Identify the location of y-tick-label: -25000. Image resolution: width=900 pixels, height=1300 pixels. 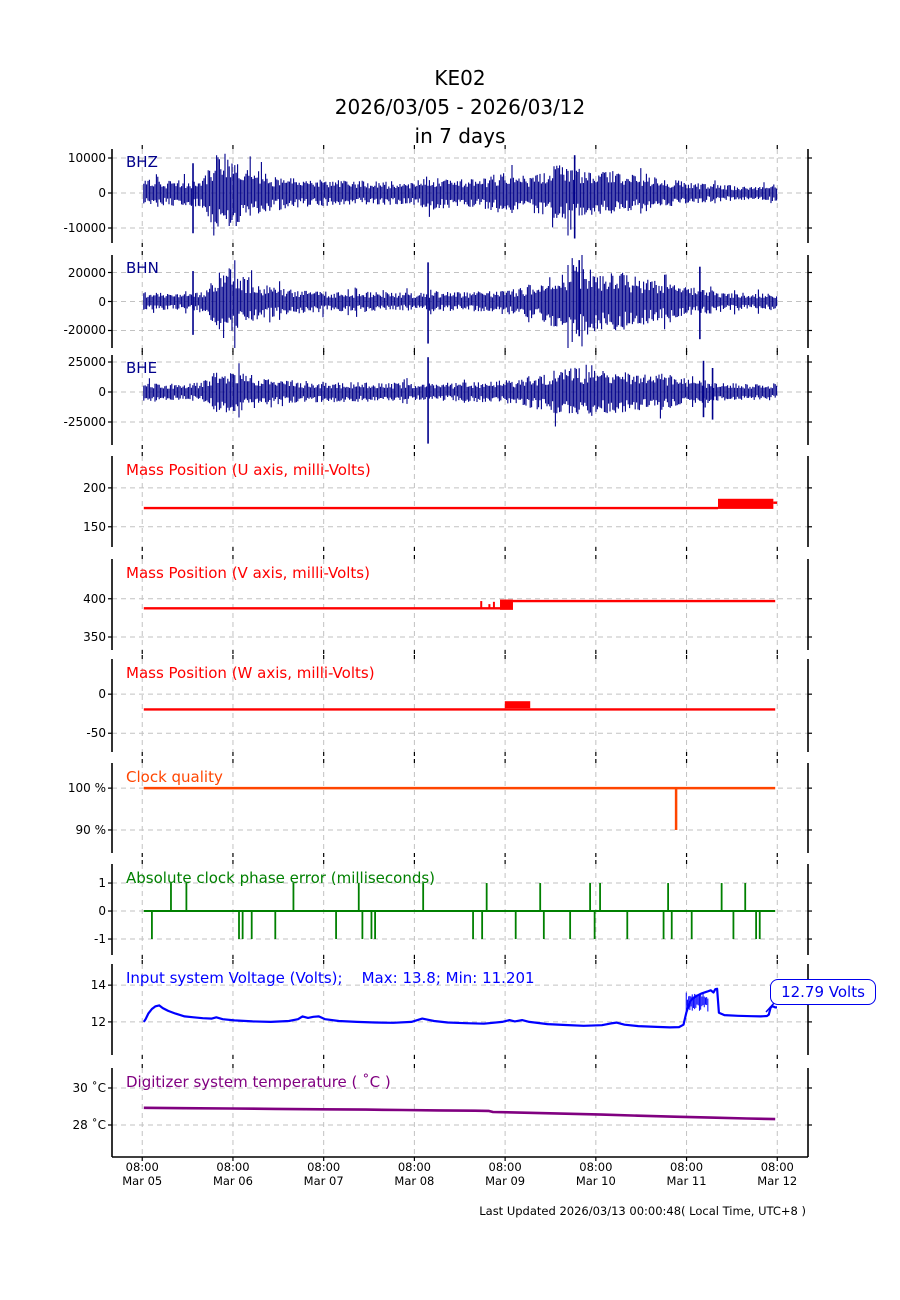
(84, 422).